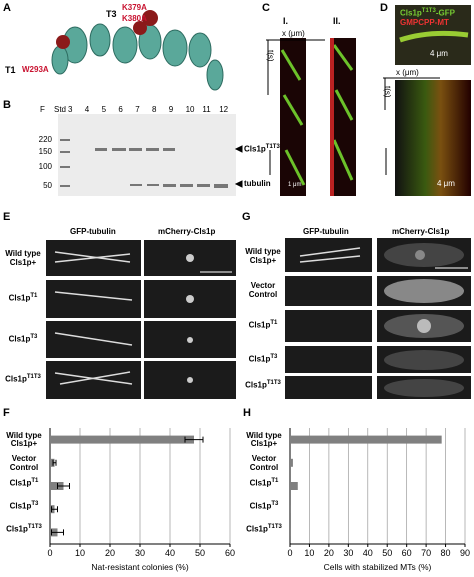 This screenshot has width=474, height=577. I want to click on marker-label: 220, so click(45, 139).